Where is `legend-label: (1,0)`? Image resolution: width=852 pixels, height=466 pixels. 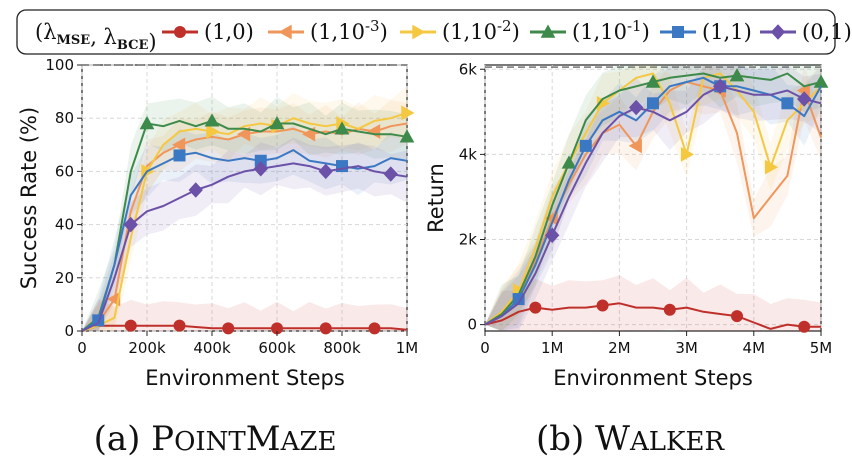
legend-label: (1,0) is located at coordinates (229, 32).